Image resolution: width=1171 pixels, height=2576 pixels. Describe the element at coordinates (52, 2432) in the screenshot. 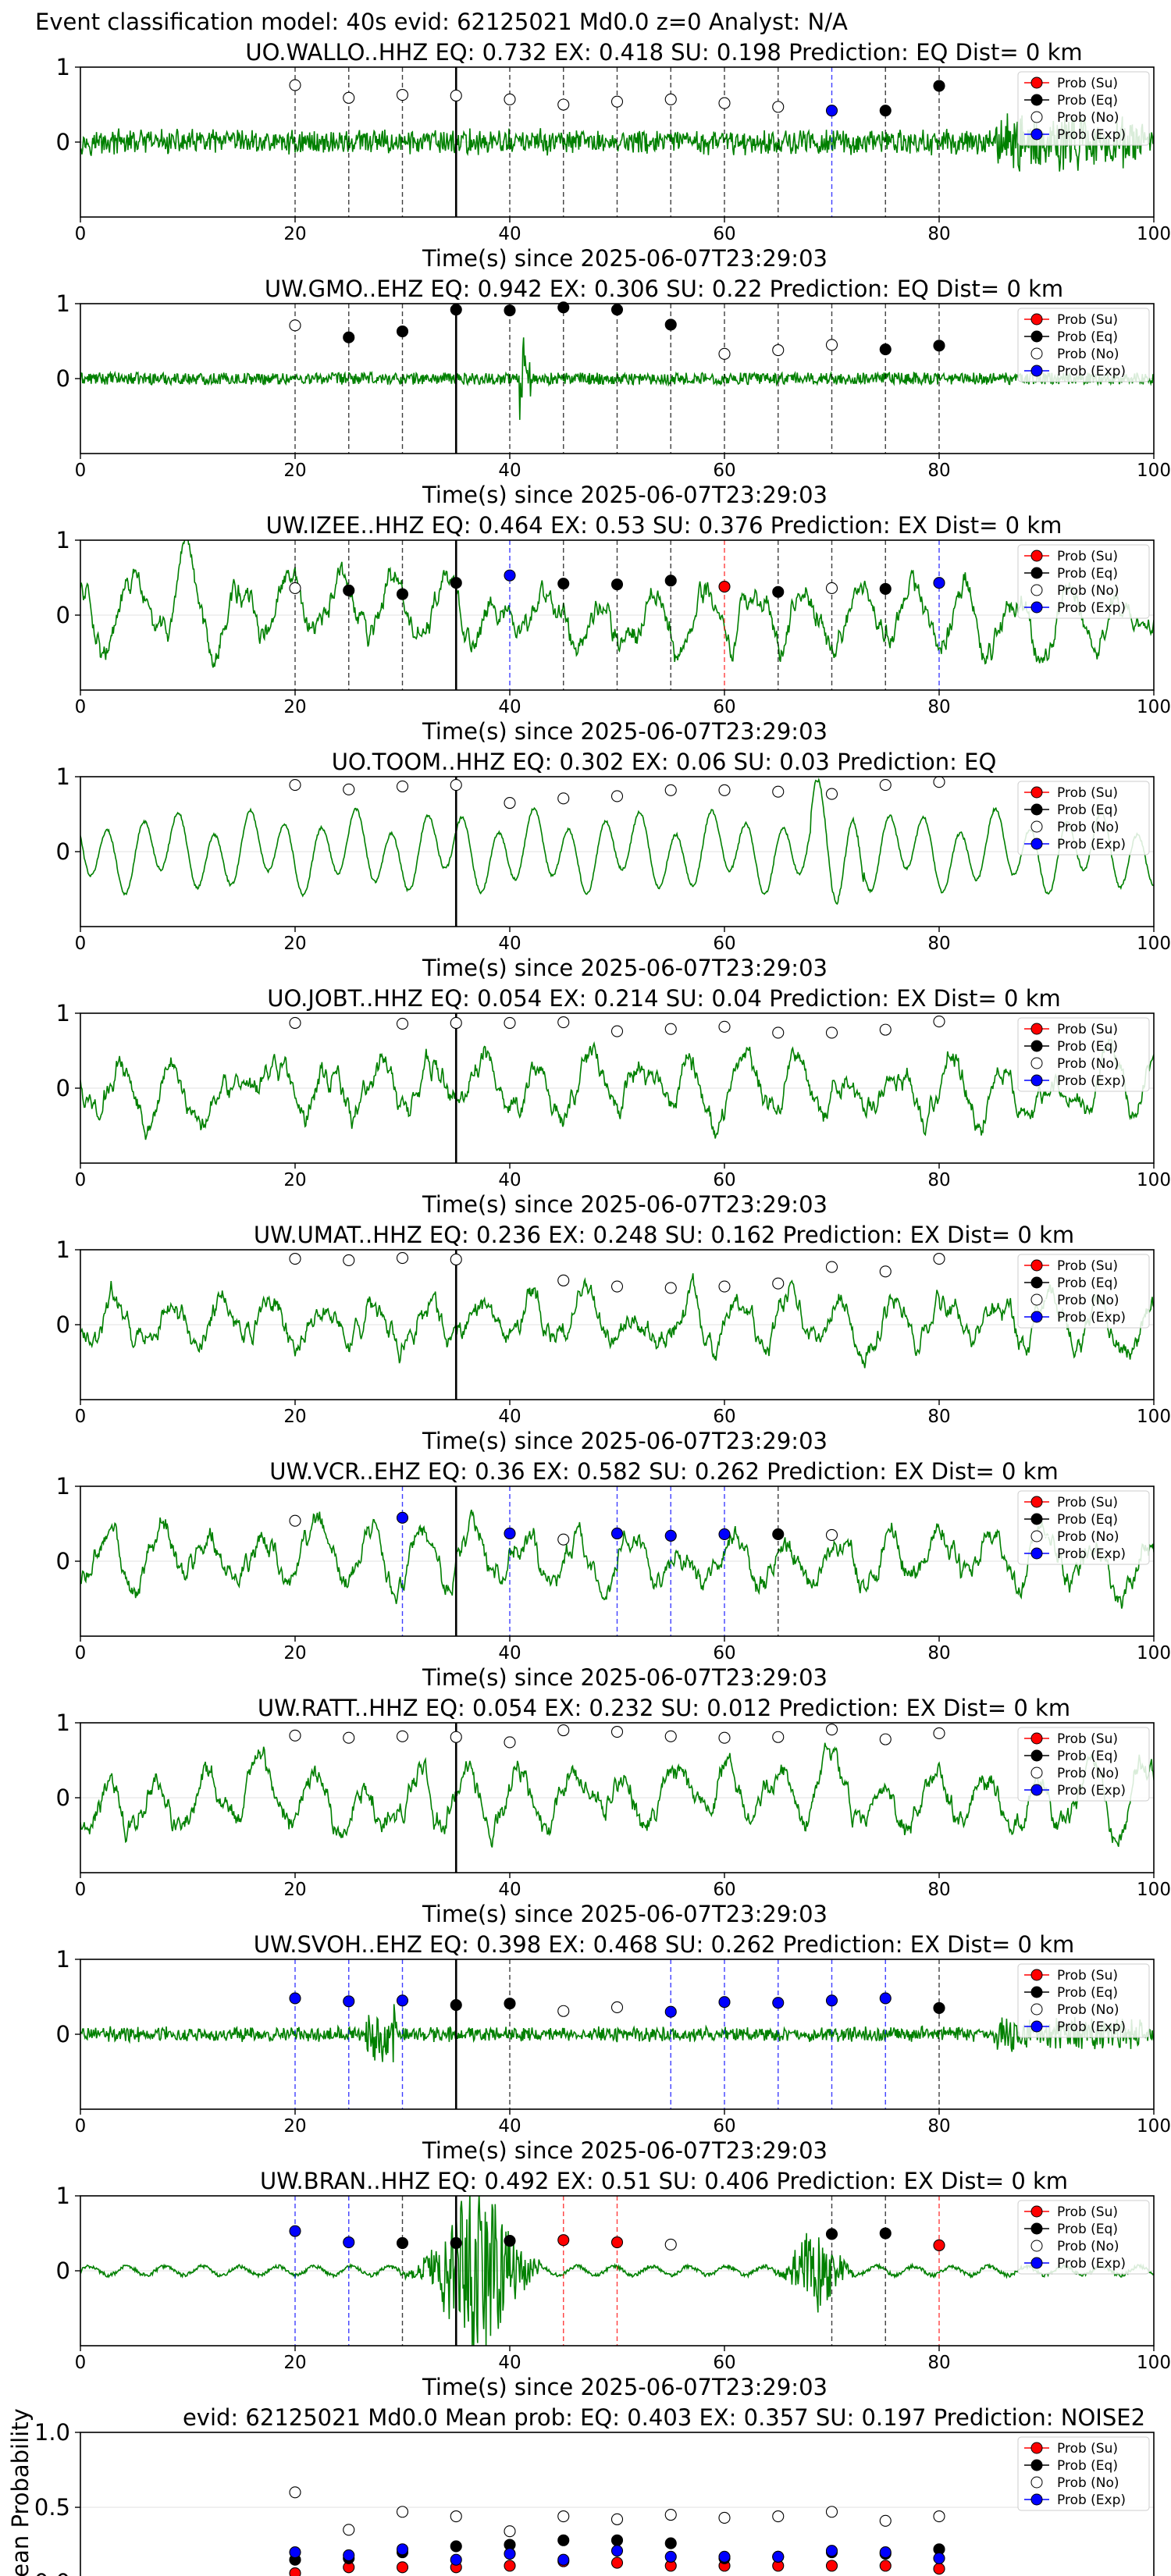

I see `y-tick-label: 1.0` at that location.